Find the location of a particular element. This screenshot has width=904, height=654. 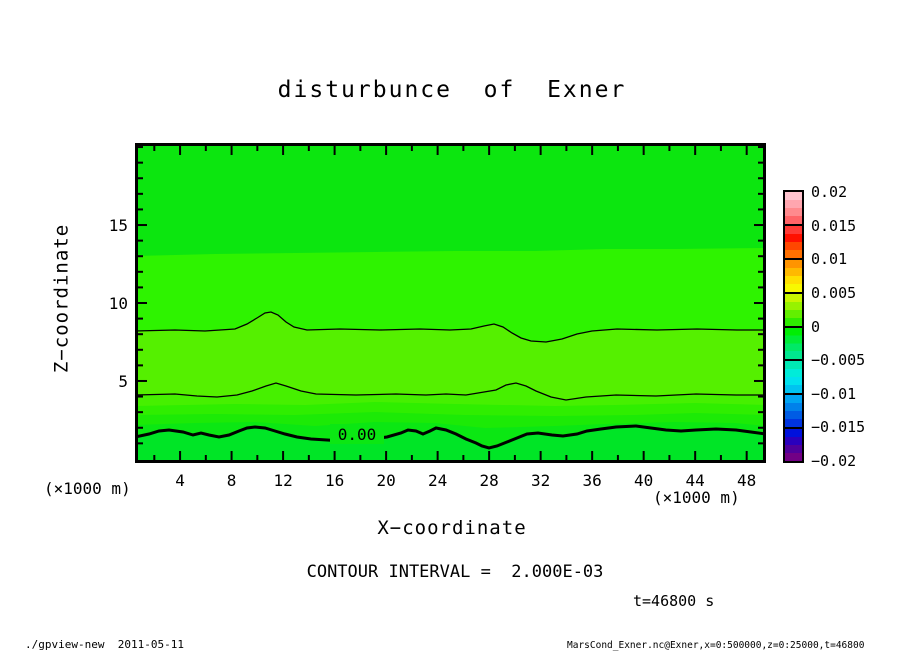

x-tick-label: 32 is located at coordinates (541, 480).